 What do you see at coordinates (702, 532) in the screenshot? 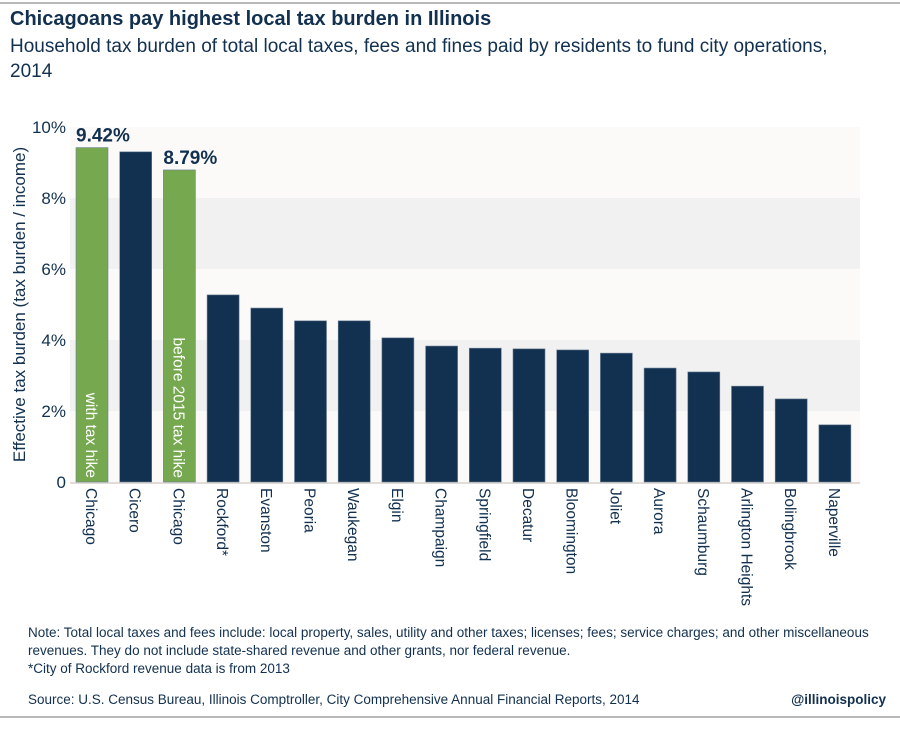
I see `x-tick-label: Schaumburg` at bounding box center [702, 532].